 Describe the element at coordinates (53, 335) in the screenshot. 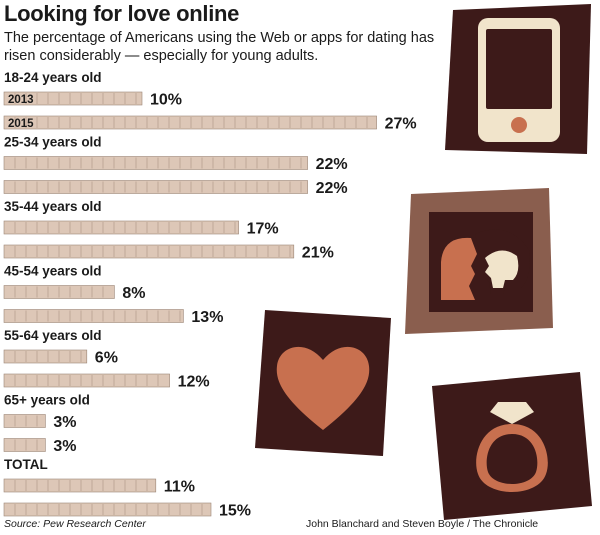

I see `group-label: 55-64 years old` at that location.